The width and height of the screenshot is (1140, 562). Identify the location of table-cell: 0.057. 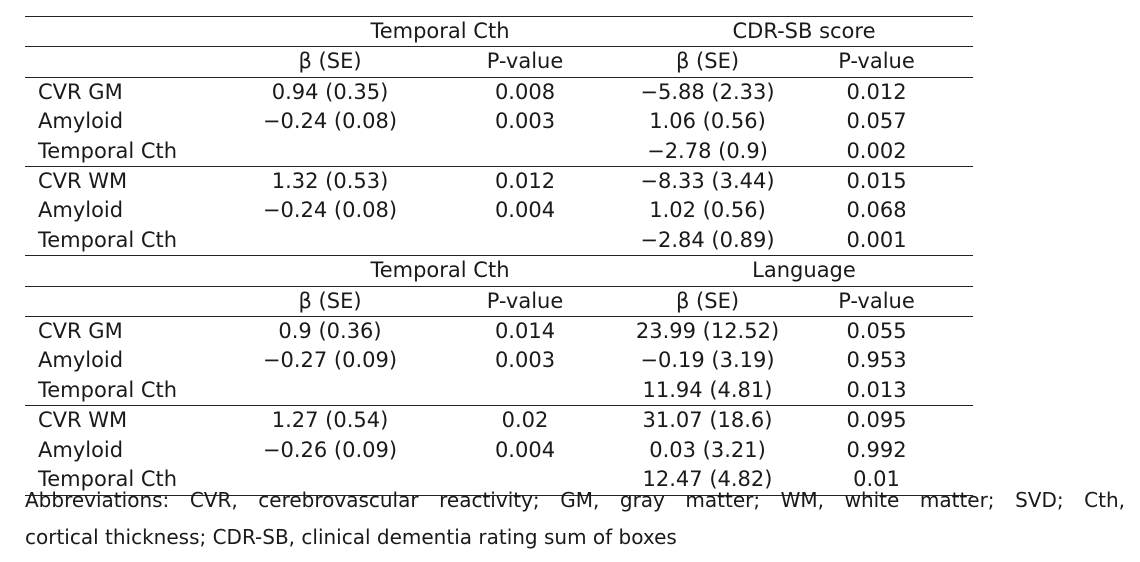
(876, 121).